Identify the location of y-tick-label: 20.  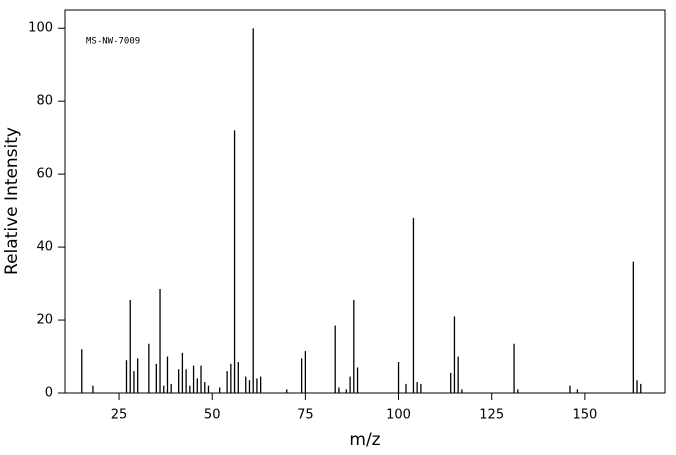
(44, 320).